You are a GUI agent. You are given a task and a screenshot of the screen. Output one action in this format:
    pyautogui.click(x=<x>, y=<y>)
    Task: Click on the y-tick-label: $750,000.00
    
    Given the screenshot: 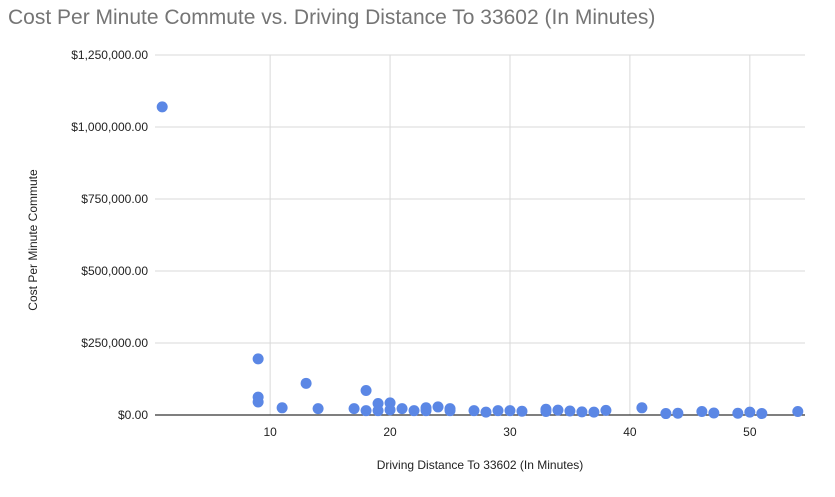 What is the action you would take?
    pyautogui.click(x=114, y=199)
    